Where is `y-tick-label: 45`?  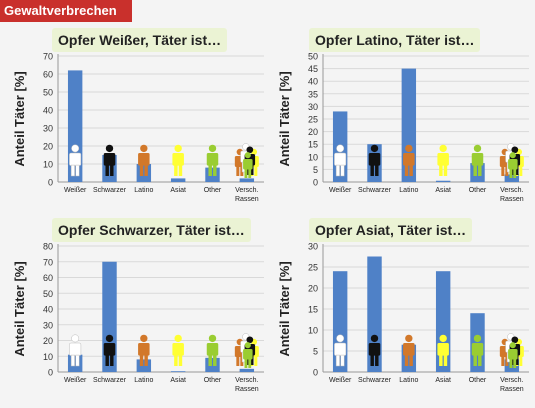 y-tick-label: 45 is located at coordinates (313, 69).